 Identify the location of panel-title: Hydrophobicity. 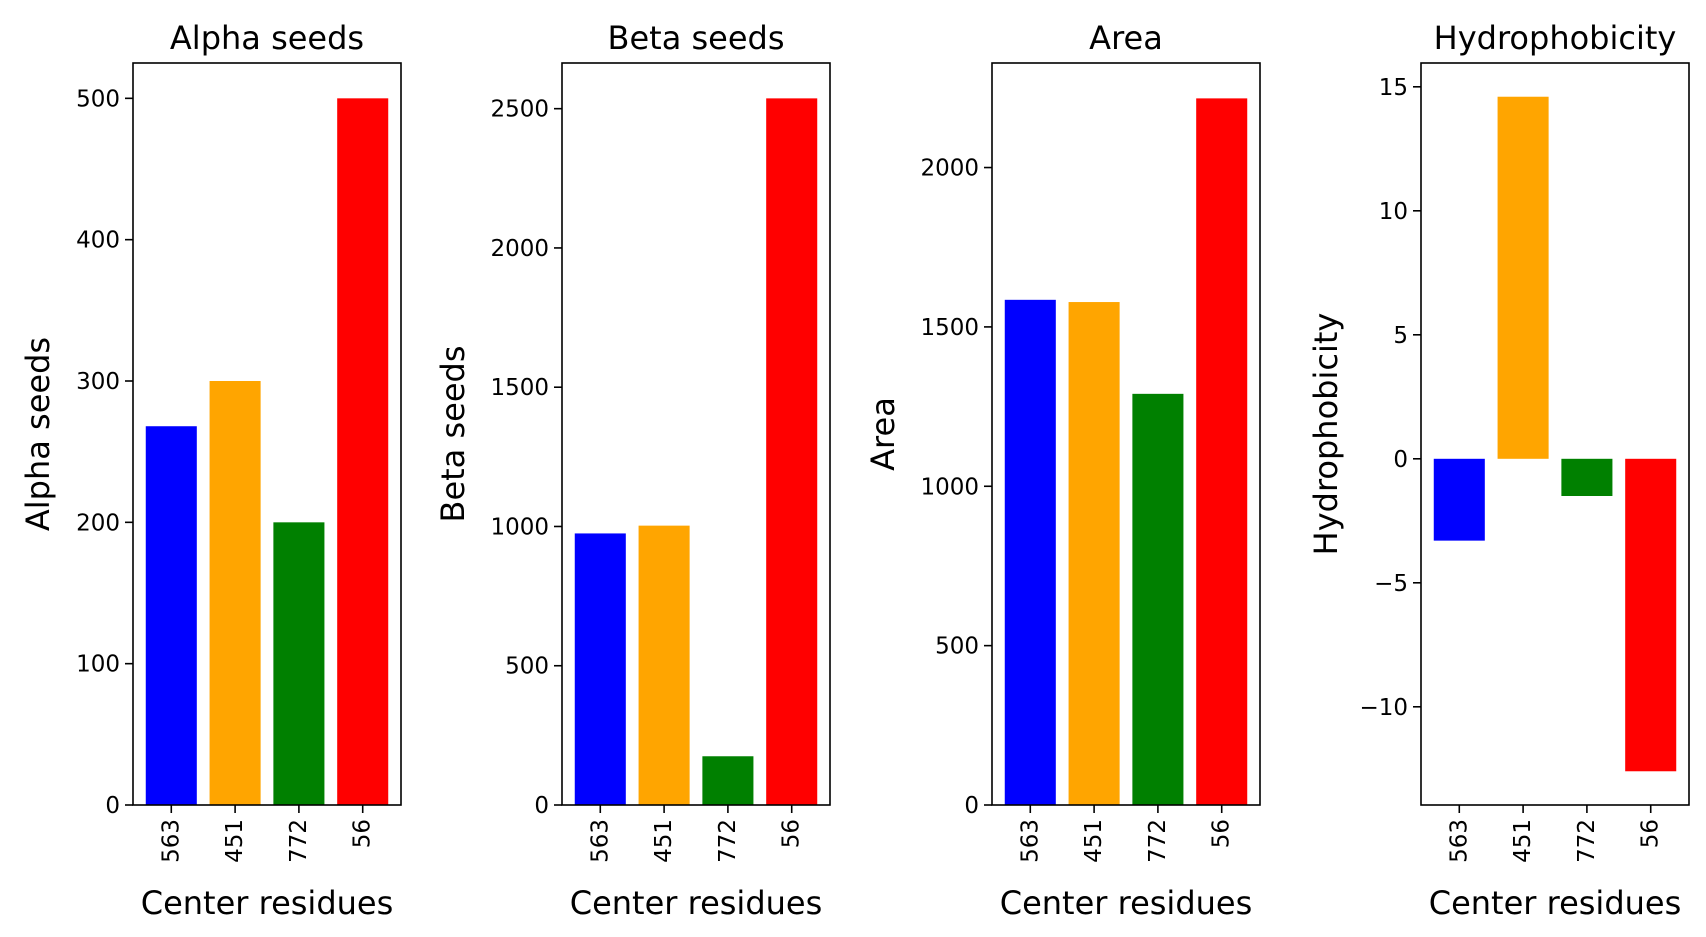
(1555, 38).